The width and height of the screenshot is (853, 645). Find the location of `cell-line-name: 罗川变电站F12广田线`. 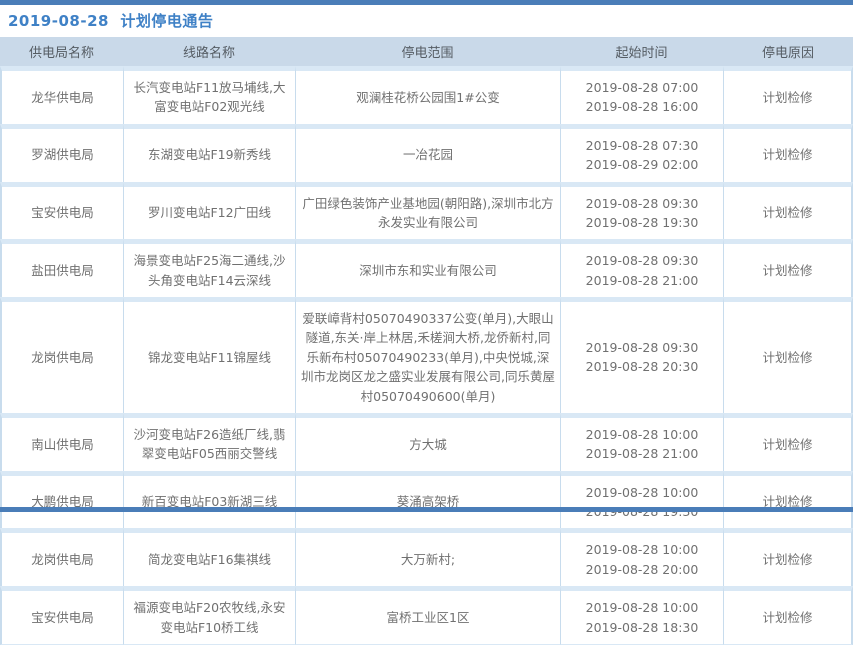

cell-line-name: 罗川变电站F12广田线 is located at coordinates (209, 210).